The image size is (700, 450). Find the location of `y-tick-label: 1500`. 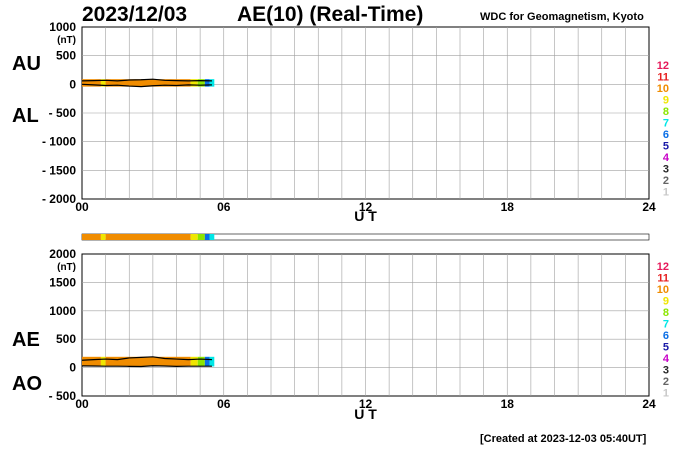

y-tick-label: 1500 is located at coordinates (62, 282).